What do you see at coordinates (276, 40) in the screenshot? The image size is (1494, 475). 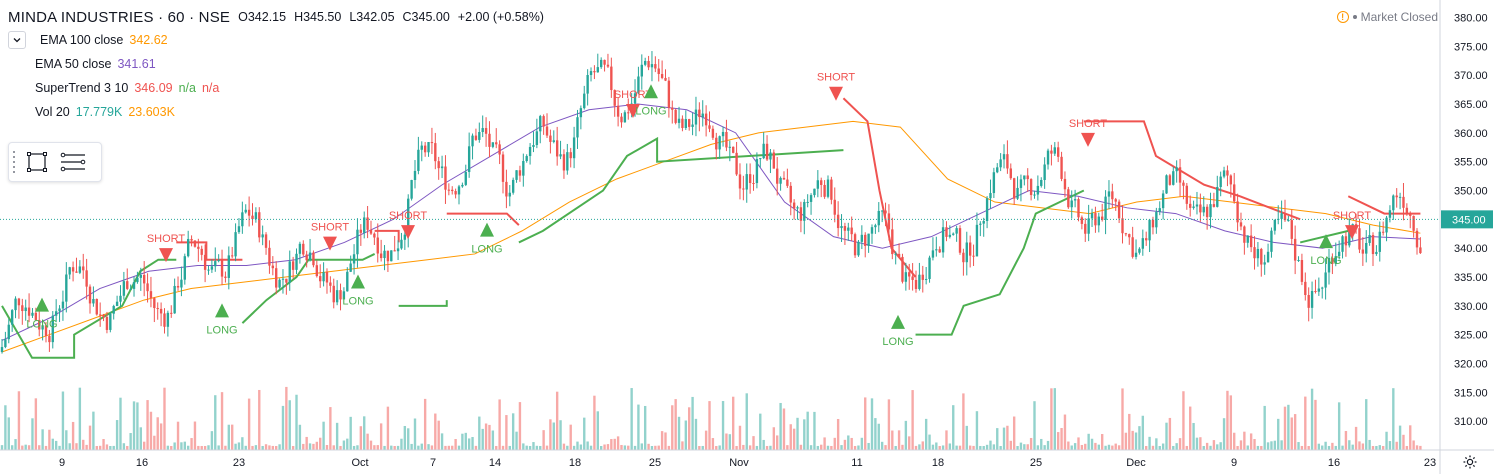 I see `indicator-ema100: EMA 100 close 342.62` at bounding box center [276, 40].